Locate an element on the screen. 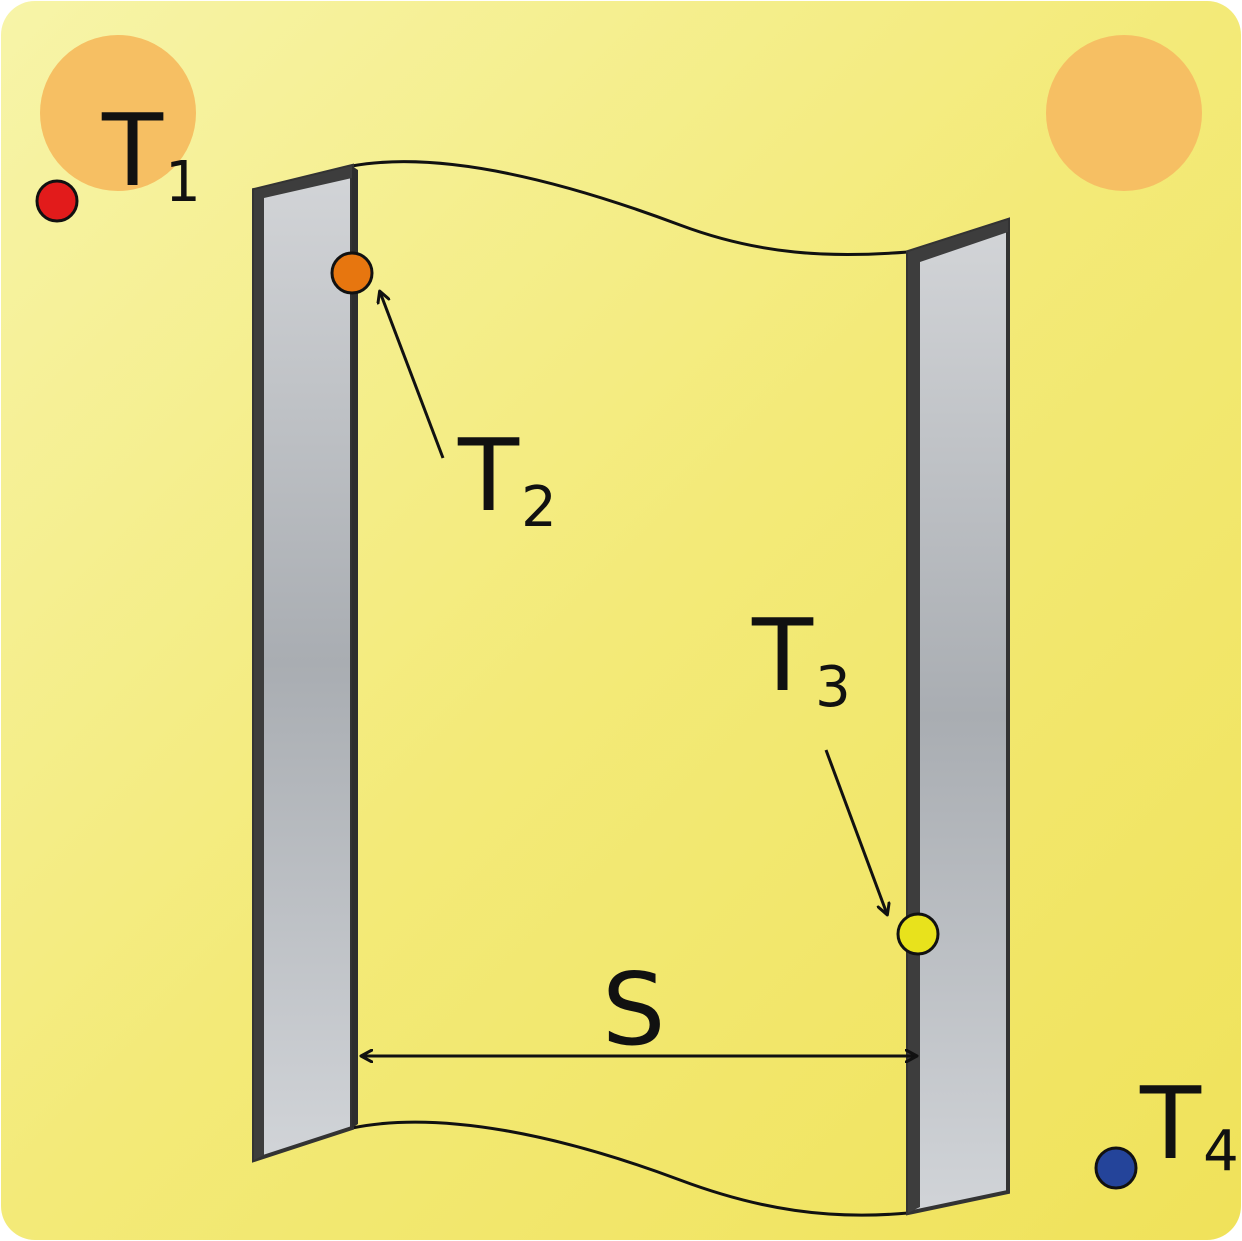  heat-source-right is located at coordinates (1124, 113).